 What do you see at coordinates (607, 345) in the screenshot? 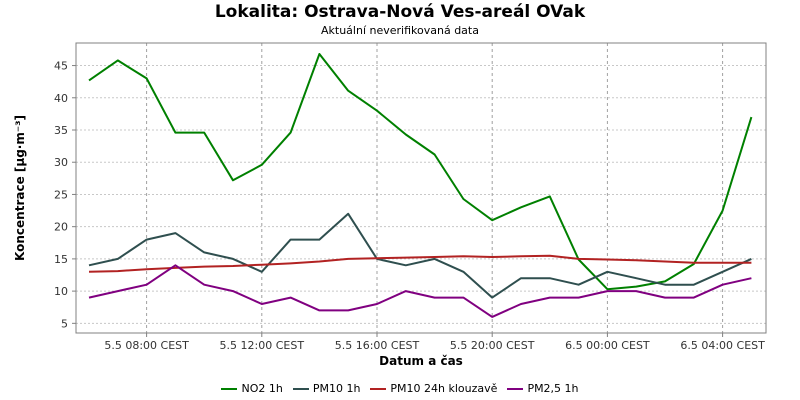
I see `x-tick-label: 6.5 00:00 CEST` at bounding box center [607, 345].